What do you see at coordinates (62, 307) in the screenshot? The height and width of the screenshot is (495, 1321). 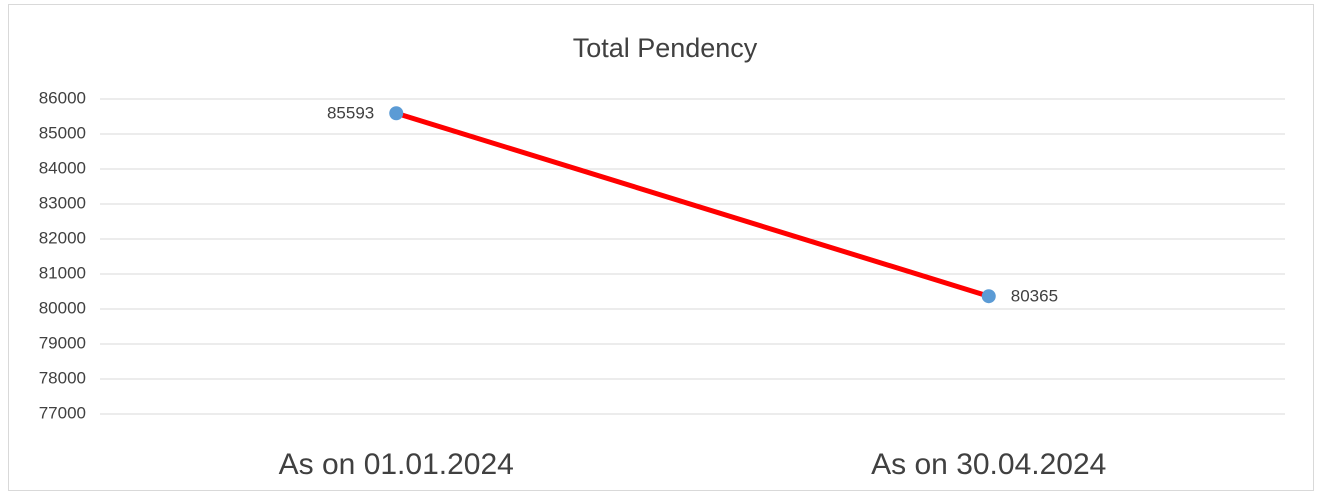 I see `y-tick-label: 80000` at bounding box center [62, 307].